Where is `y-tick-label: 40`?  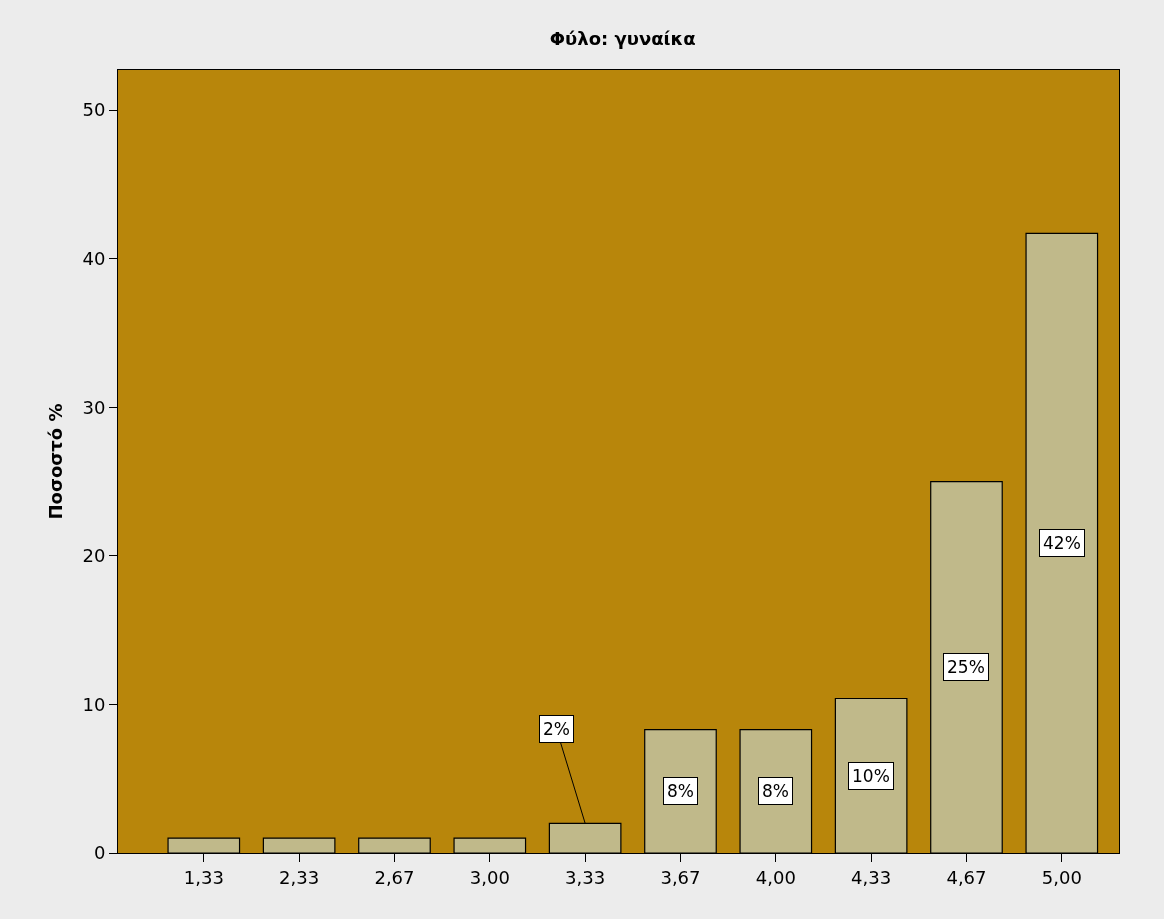
y-tick-label: 40 is located at coordinates (94, 258).